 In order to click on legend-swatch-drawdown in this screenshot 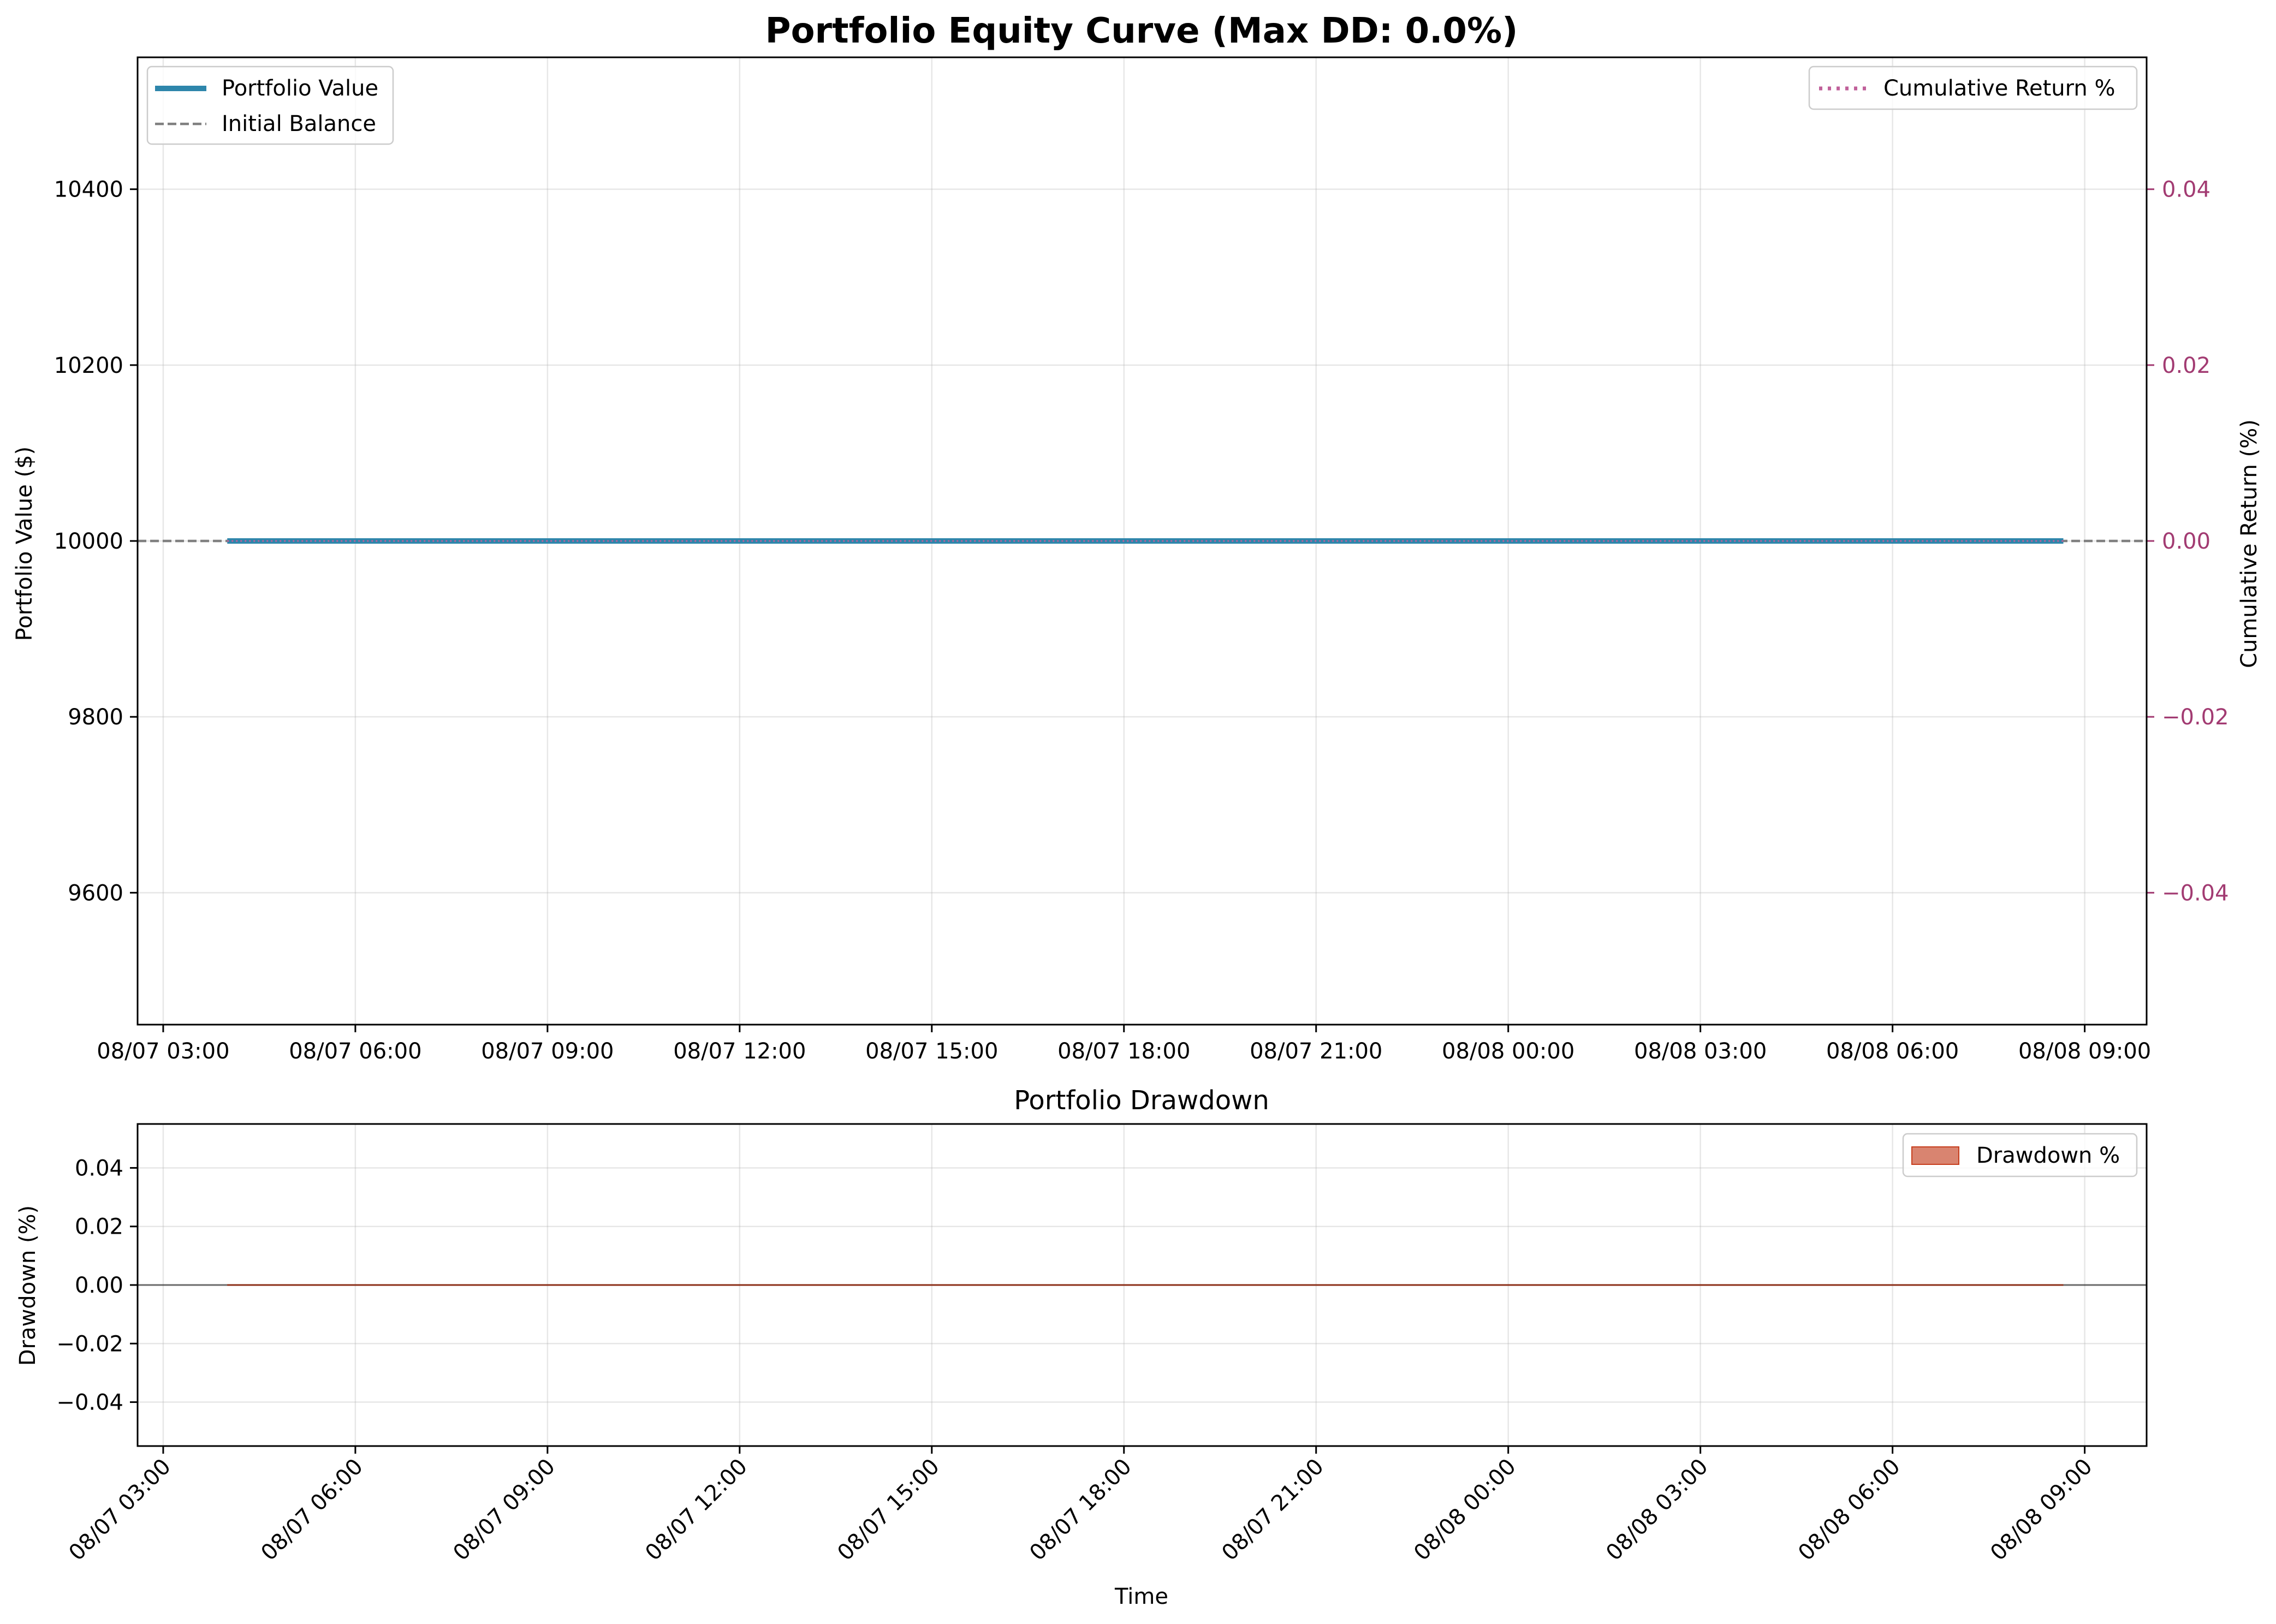, I will do `click(1935, 1155)`.